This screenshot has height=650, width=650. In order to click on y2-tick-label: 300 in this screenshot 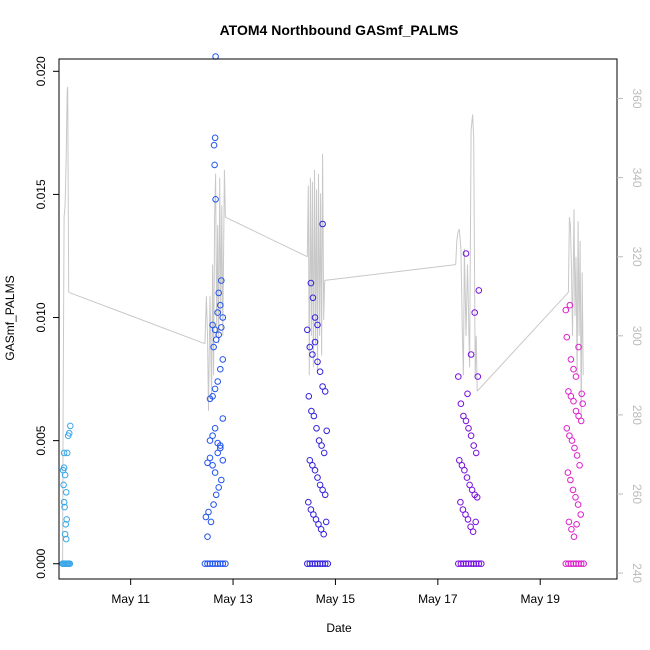, I will do `click(637, 336)`.